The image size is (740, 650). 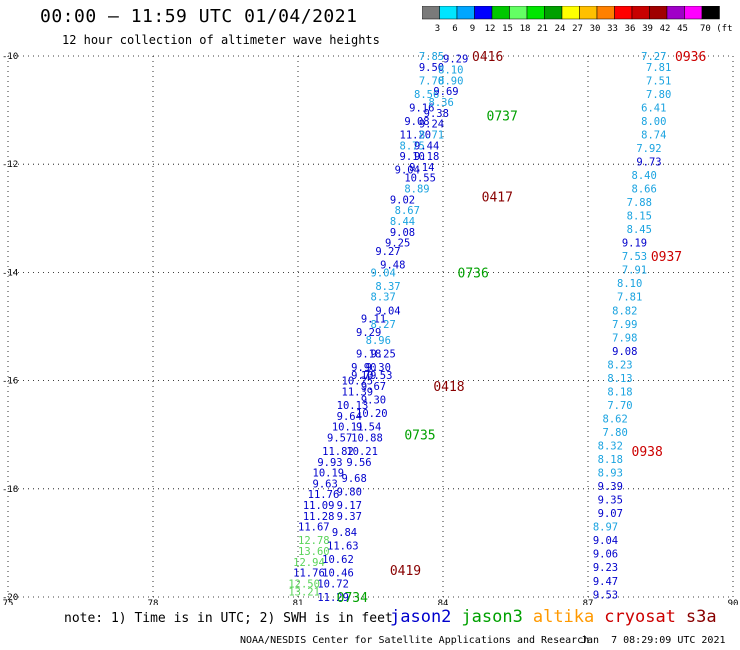 I want to click on wave-height-label: 10.20, so click(x=372, y=414).